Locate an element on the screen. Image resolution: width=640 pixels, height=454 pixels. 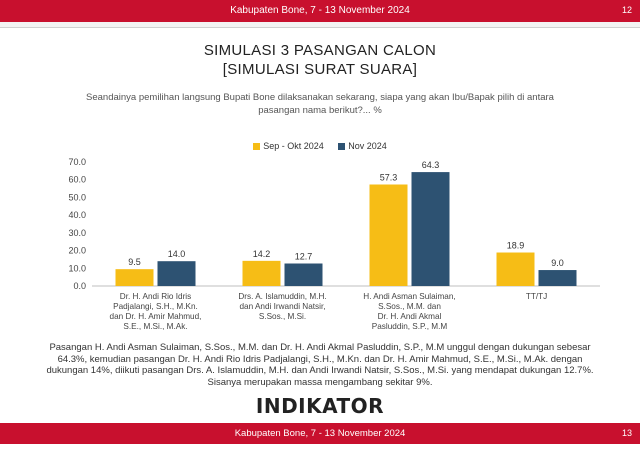
x-category-label: TT/TJ is located at coordinates (536, 296).